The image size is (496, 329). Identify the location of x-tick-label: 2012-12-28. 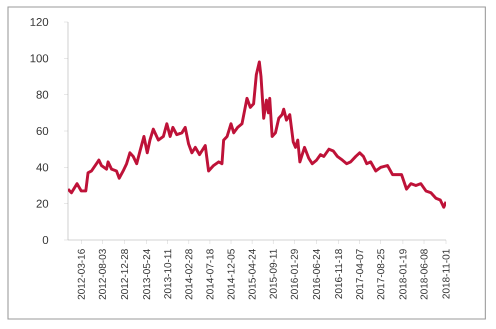
(124, 274).